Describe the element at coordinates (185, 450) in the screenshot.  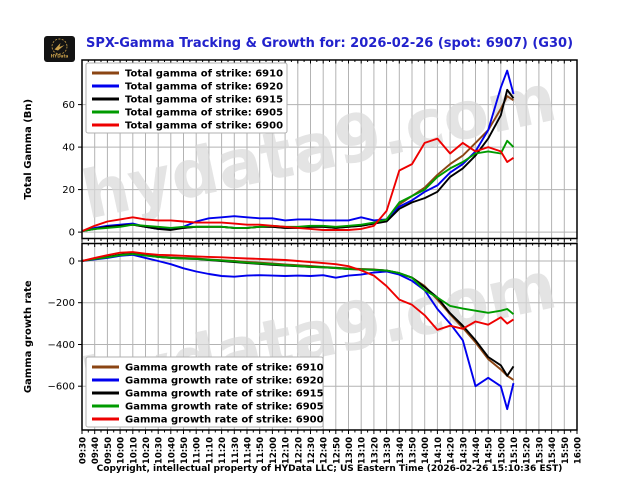
I see `x-tick-label: 10:50` at that location.